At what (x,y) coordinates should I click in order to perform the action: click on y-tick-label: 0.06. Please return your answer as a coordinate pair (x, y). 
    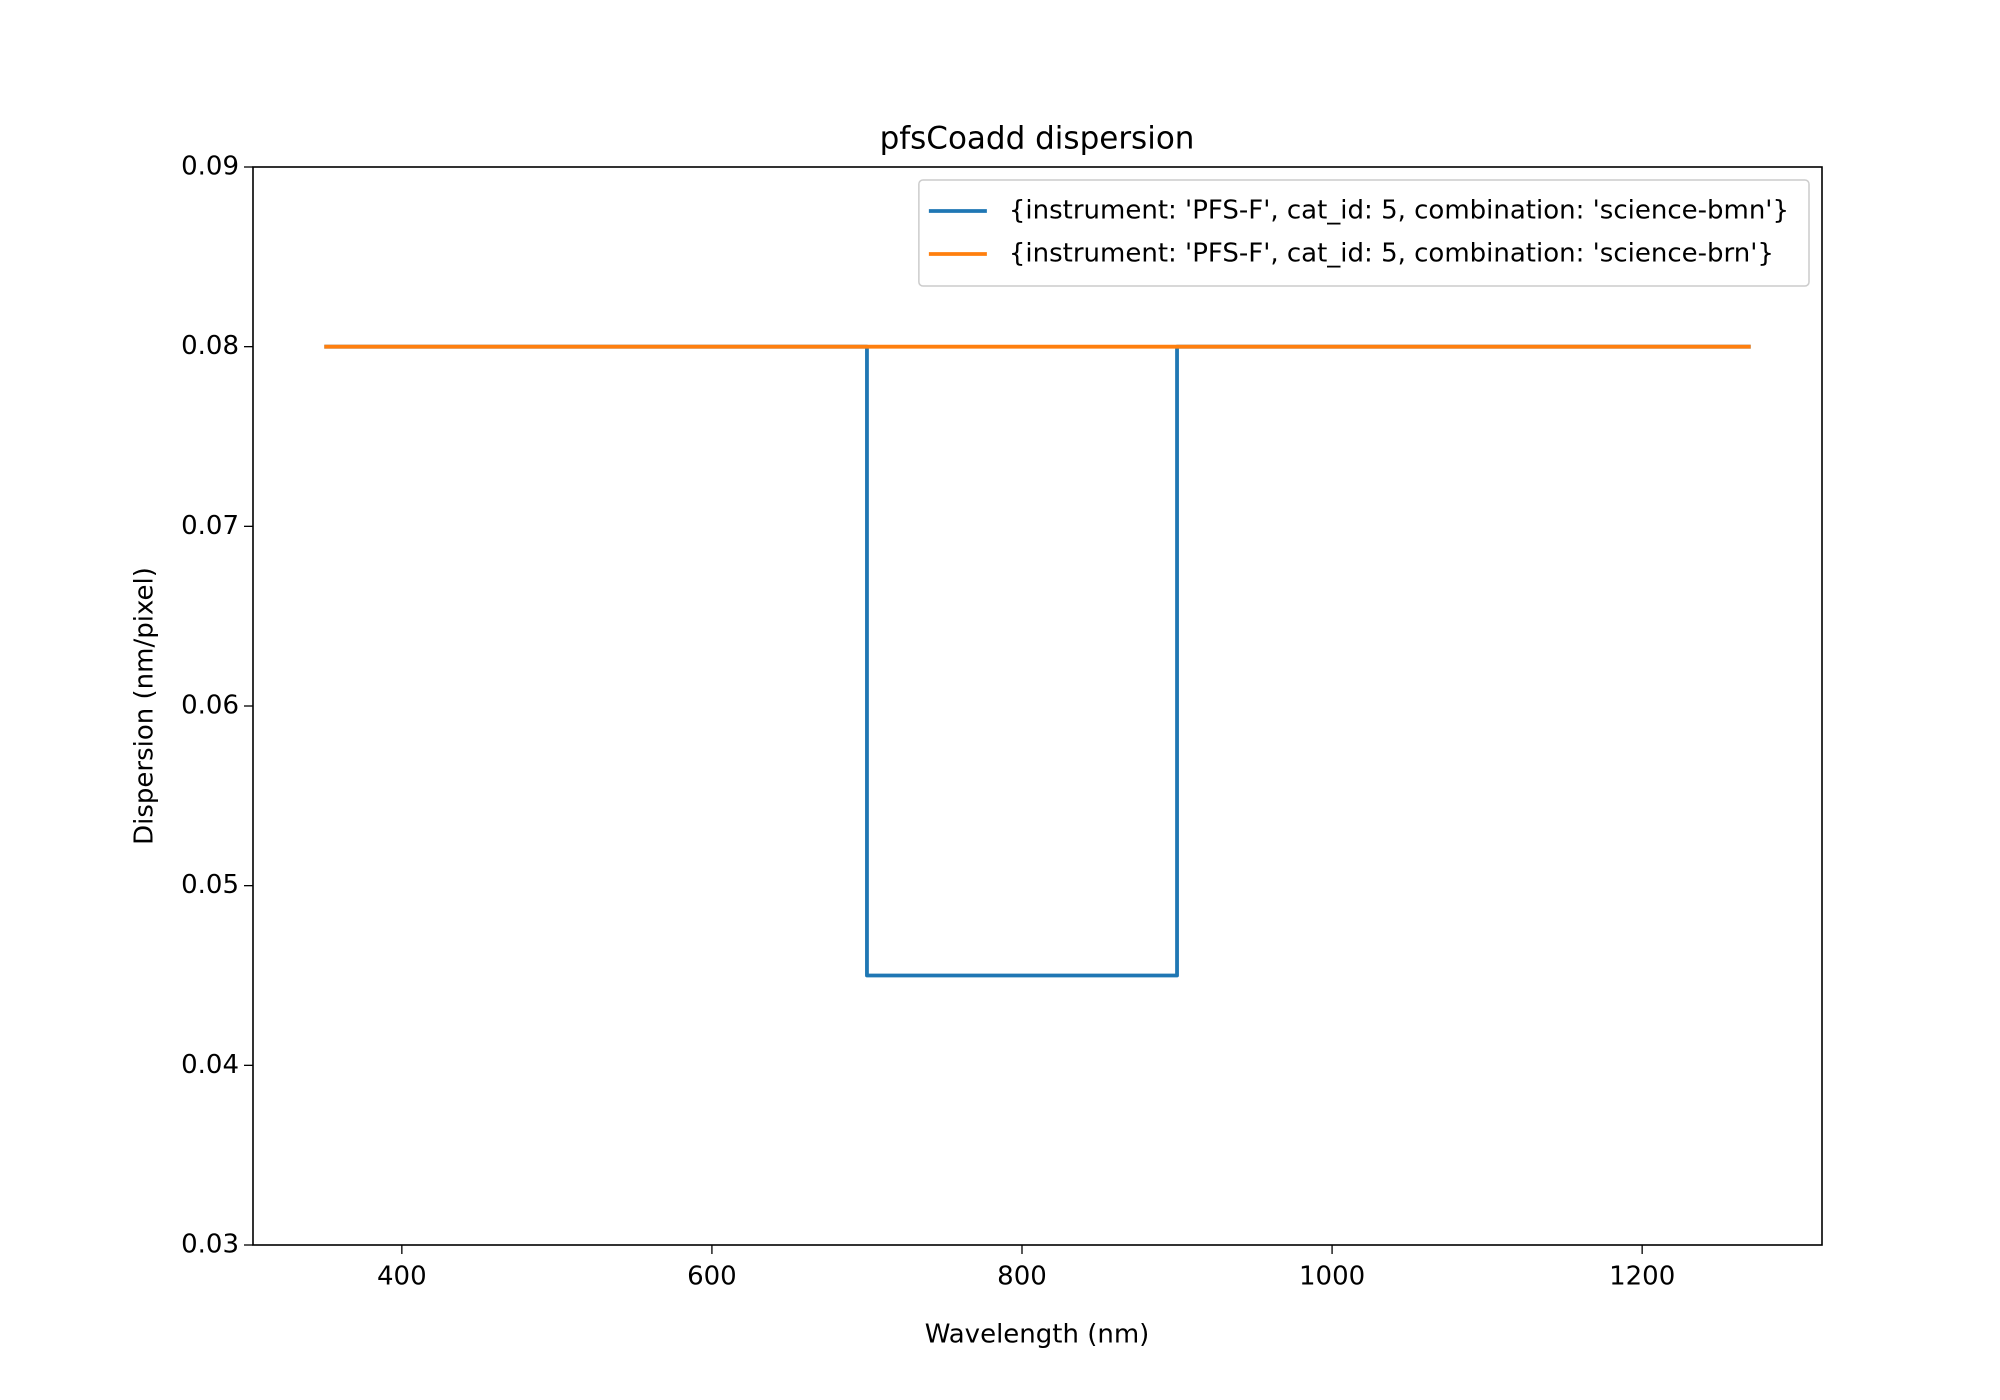
    Looking at the image, I should click on (210, 706).